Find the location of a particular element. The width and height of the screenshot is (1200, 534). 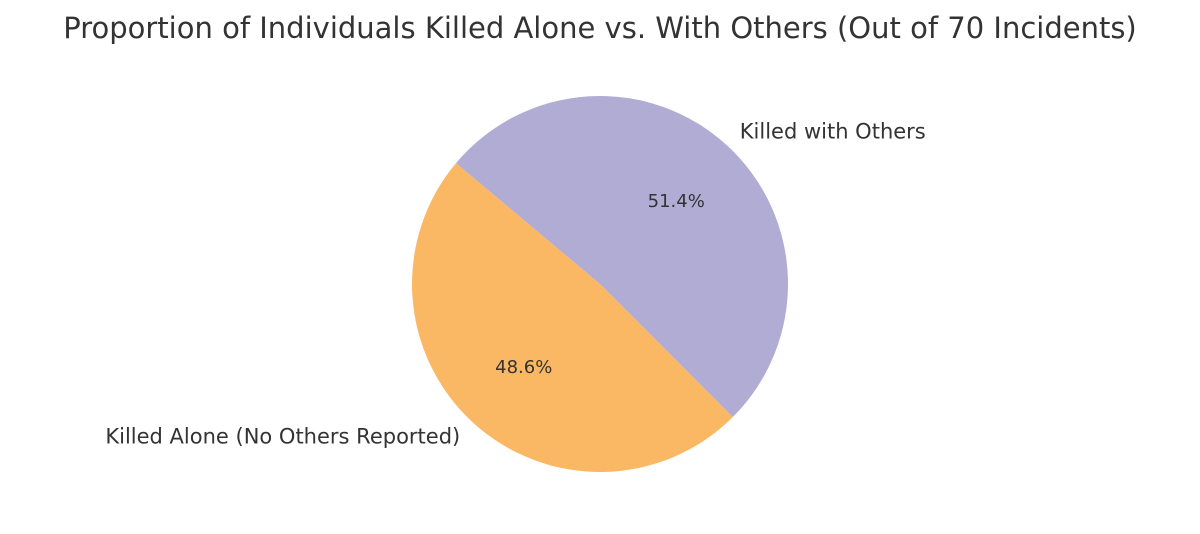

slice-percent-label: 48.6% is located at coordinates (523, 367).